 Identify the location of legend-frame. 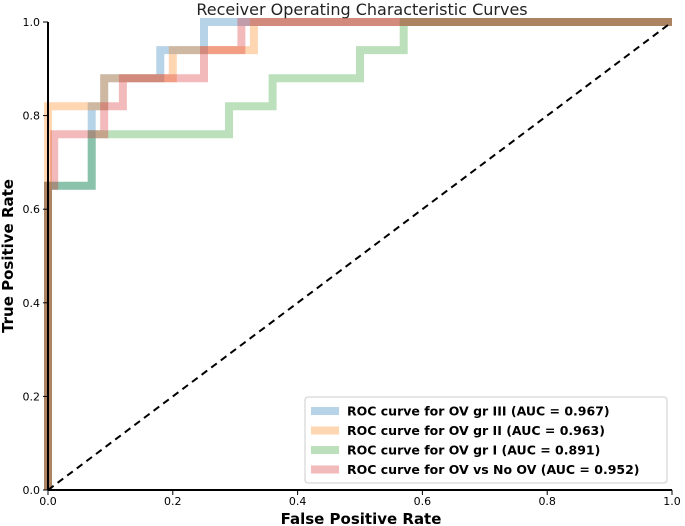
(486, 440).